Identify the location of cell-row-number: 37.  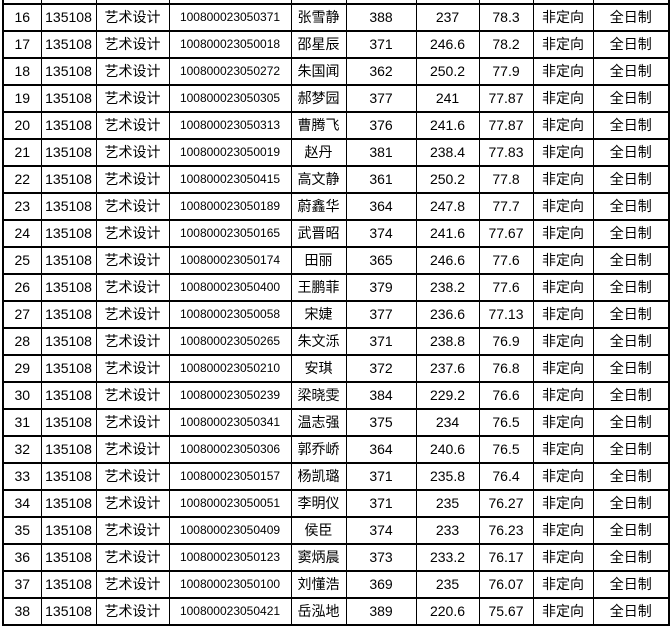
(22, 584).